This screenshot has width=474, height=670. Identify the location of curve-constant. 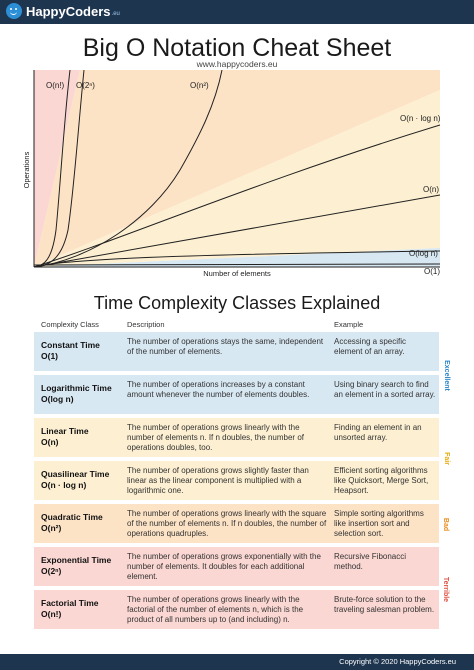
(237, 264).